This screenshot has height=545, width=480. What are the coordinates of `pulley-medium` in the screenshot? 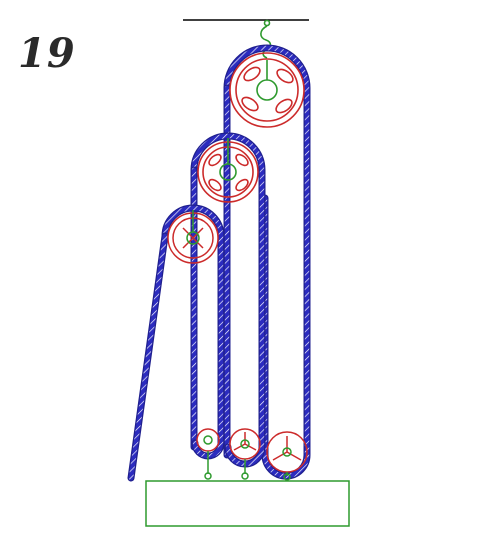 It's located at (228, 170).